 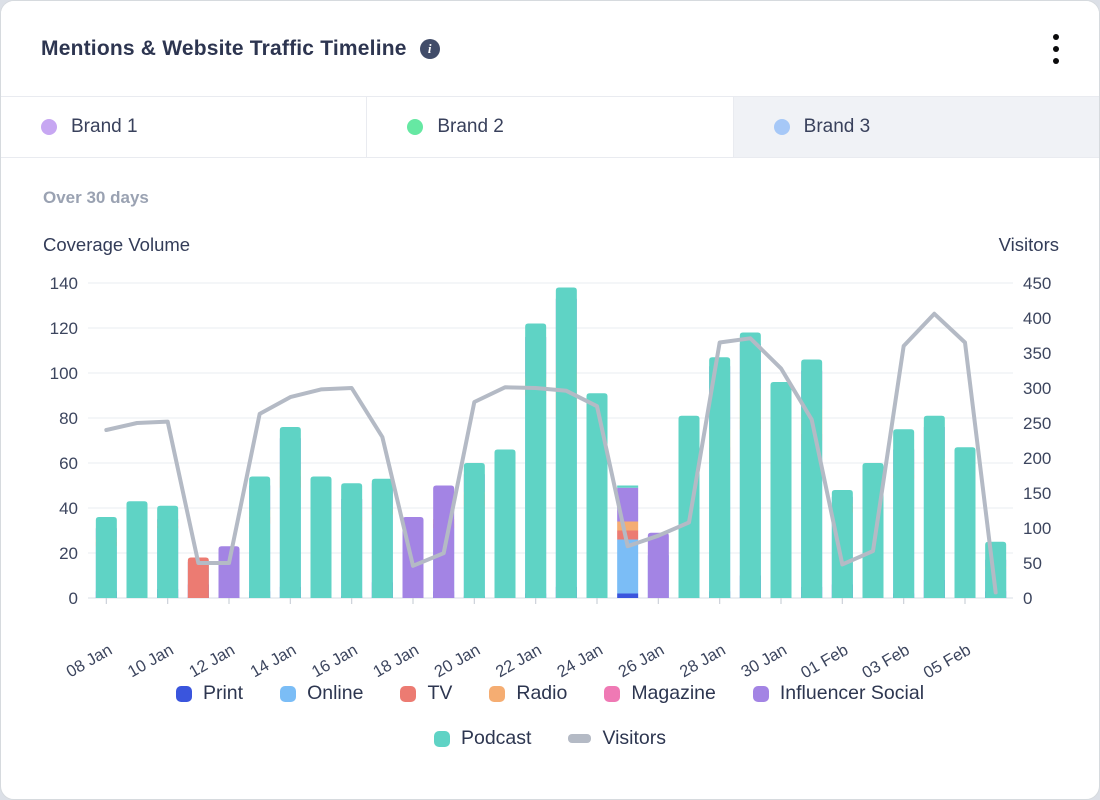 I want to click on bar-stack-28-jan, so click(x=720, y=477).